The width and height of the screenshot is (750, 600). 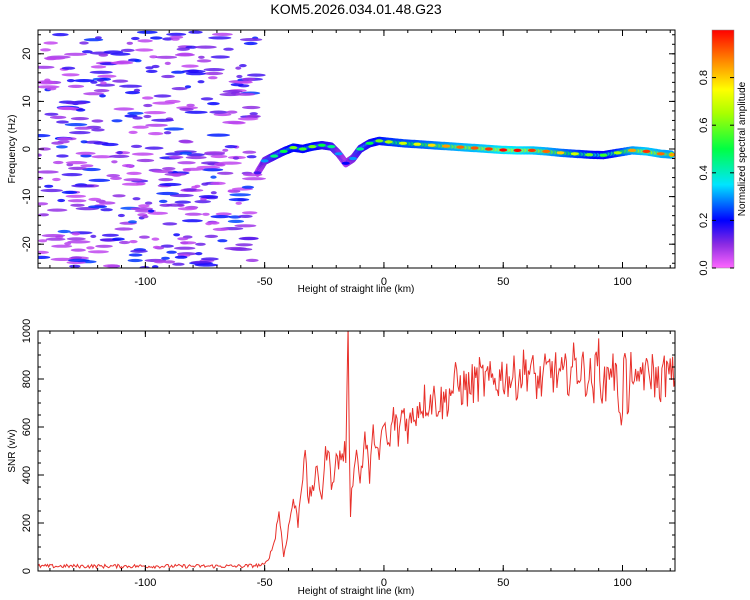 I want to click on x-tick-label: 100, so click(x=622, y=583).